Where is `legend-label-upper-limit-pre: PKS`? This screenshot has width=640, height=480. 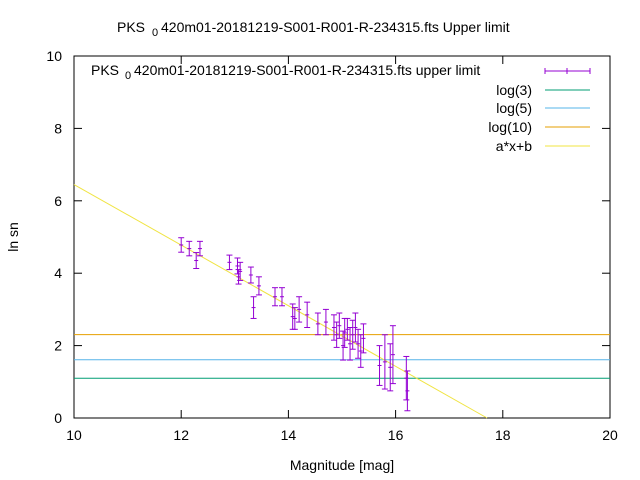 legend-label-upper-limit-pre: PKS is located at coordinates (105, 70).